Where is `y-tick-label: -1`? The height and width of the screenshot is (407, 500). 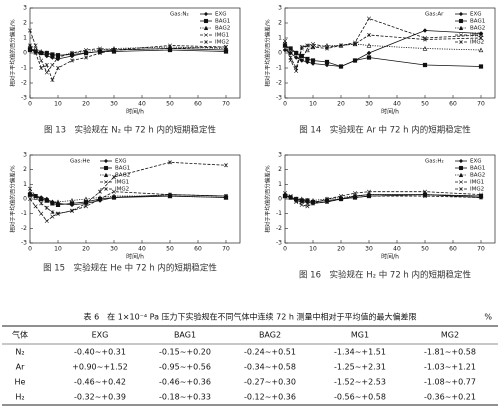
y-tick-label: -1 is located at coordinates (279, 213).